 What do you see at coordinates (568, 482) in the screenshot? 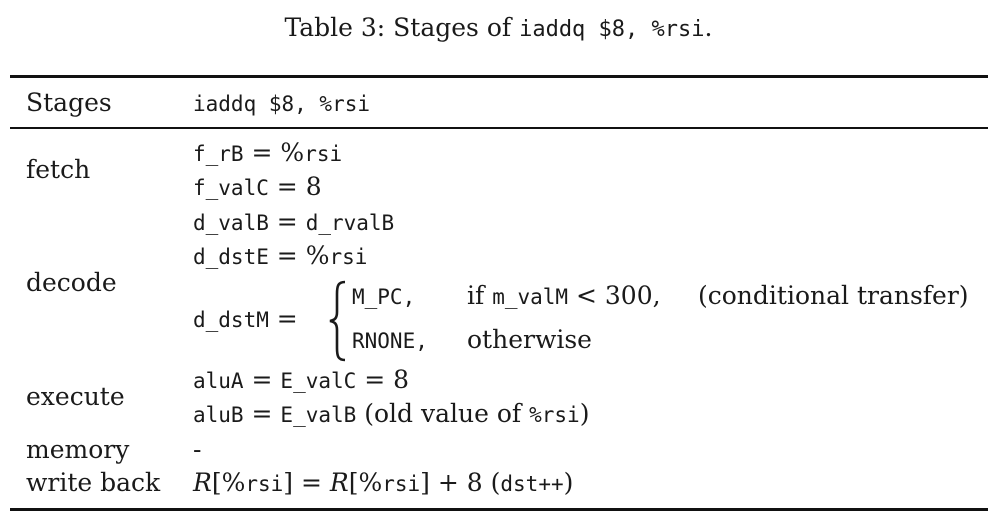
I see `wb-rhs-end: )` at bounding box center [568, 482].